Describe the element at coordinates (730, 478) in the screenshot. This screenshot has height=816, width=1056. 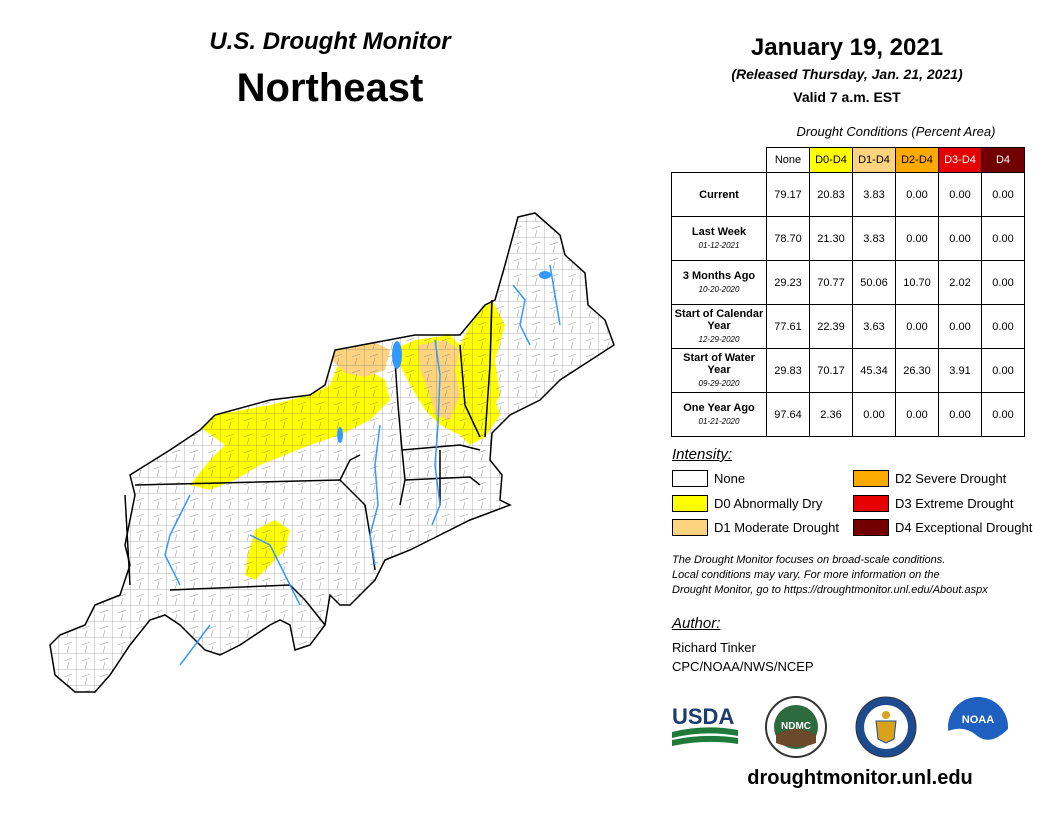
I see `legend-label: None` at that location.